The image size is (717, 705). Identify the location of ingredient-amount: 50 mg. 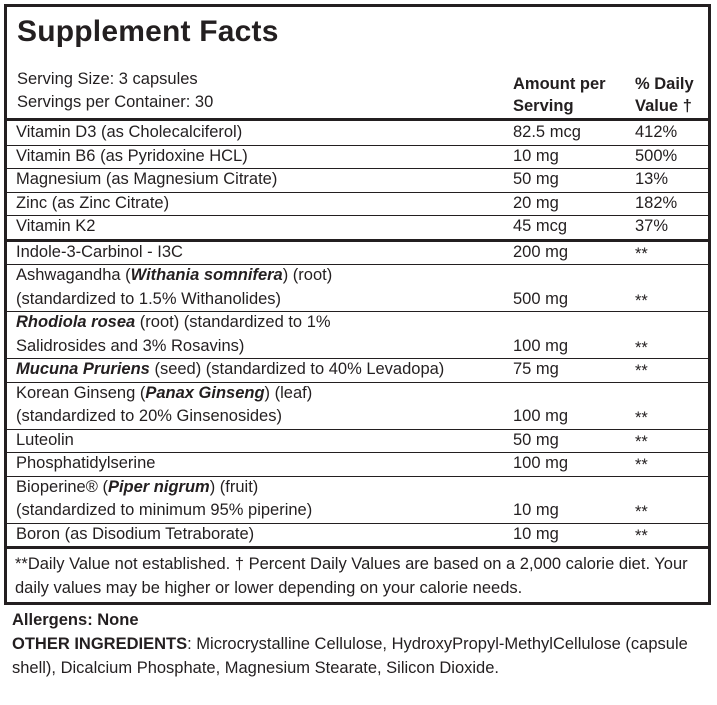
(536, 439).